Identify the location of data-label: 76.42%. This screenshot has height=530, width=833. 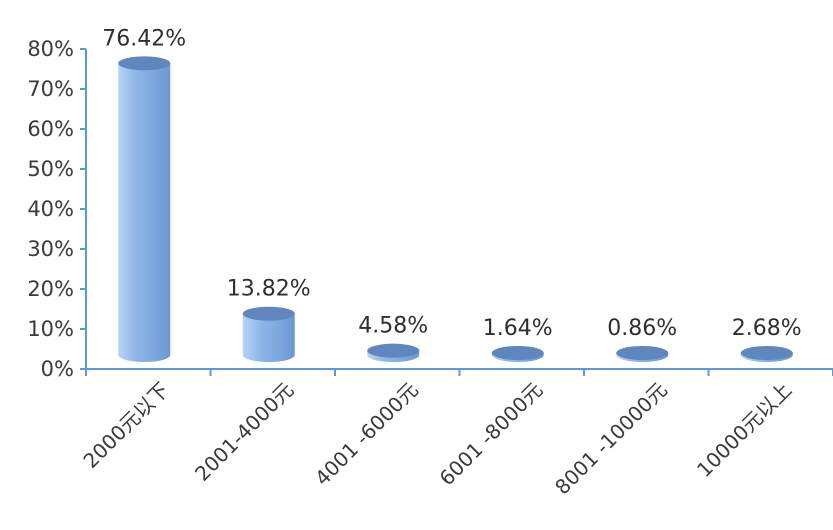
(144, 38).